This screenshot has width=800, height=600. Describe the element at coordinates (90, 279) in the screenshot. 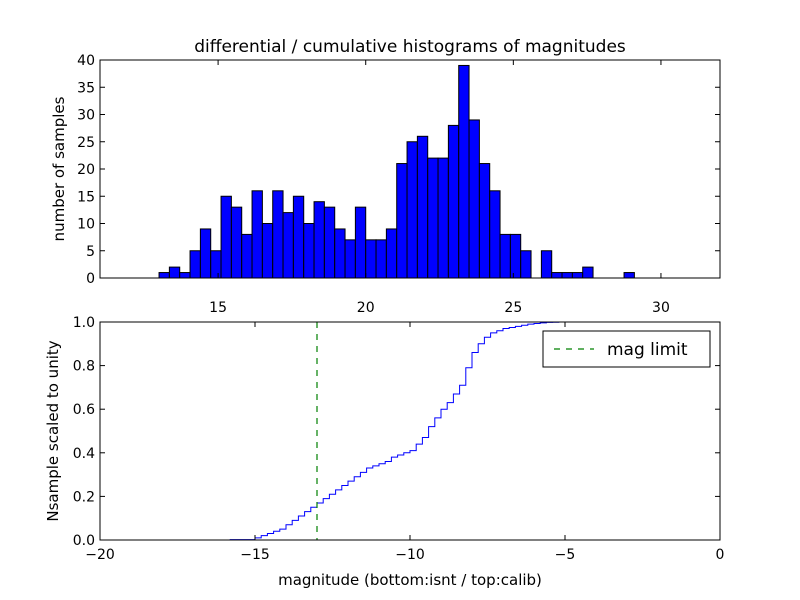

I see `y-tick-label: 0` at that location.